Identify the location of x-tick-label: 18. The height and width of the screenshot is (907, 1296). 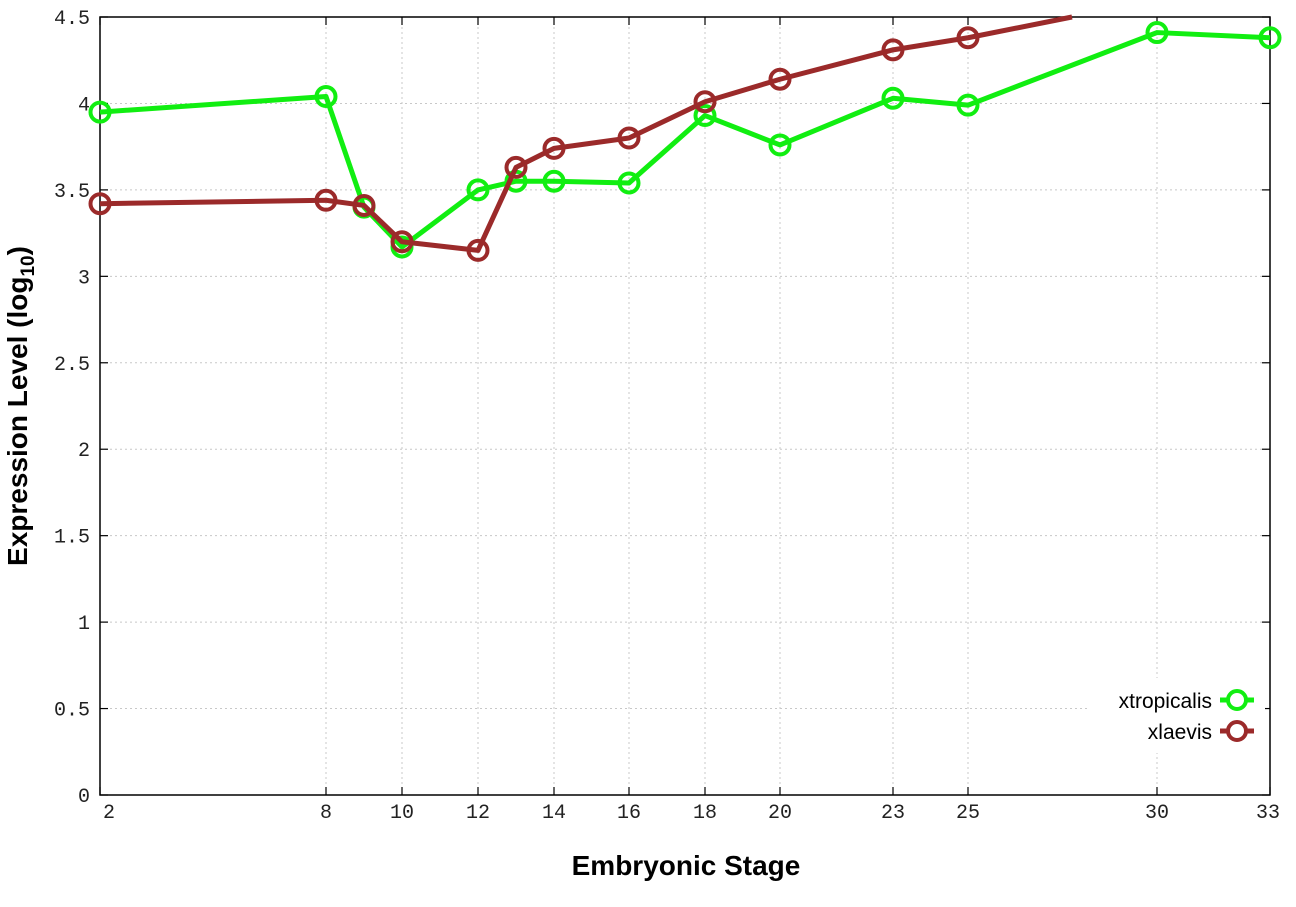
(705, 813).